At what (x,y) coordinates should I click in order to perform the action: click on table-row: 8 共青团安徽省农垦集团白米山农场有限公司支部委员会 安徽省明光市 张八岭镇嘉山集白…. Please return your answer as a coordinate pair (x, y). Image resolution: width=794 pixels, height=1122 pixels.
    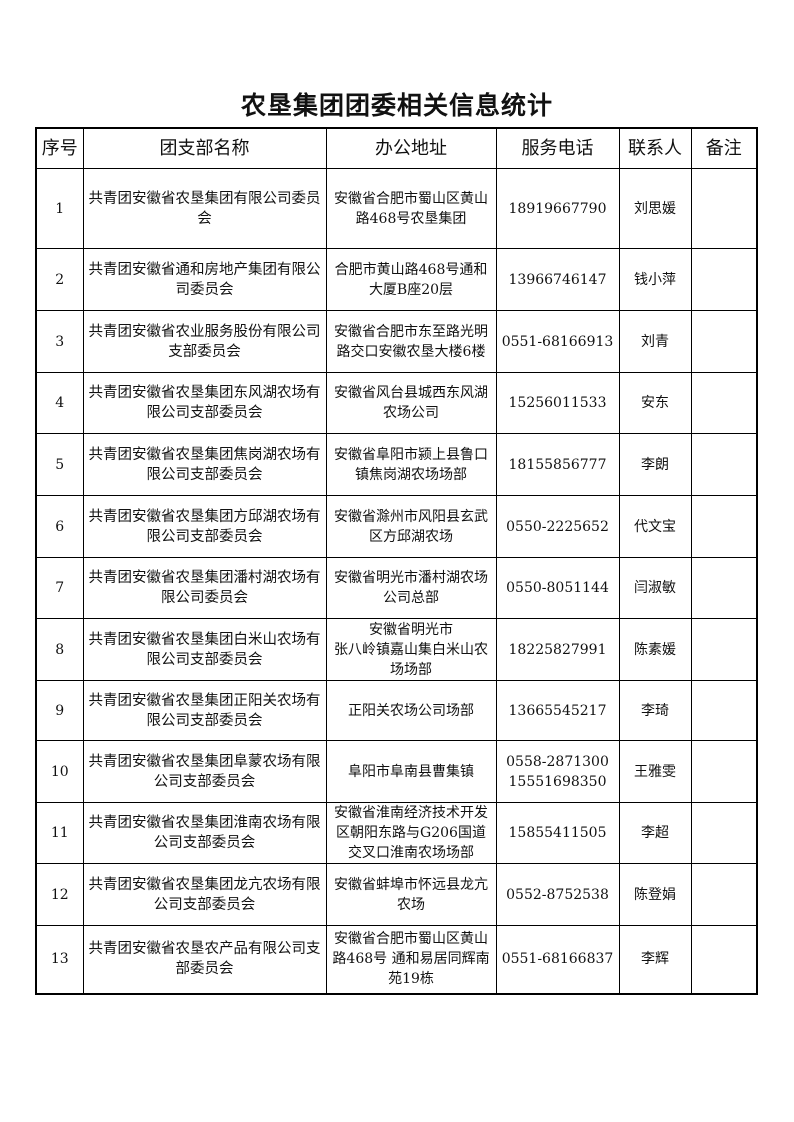
    Looking at the image, I should click on (396, 649).